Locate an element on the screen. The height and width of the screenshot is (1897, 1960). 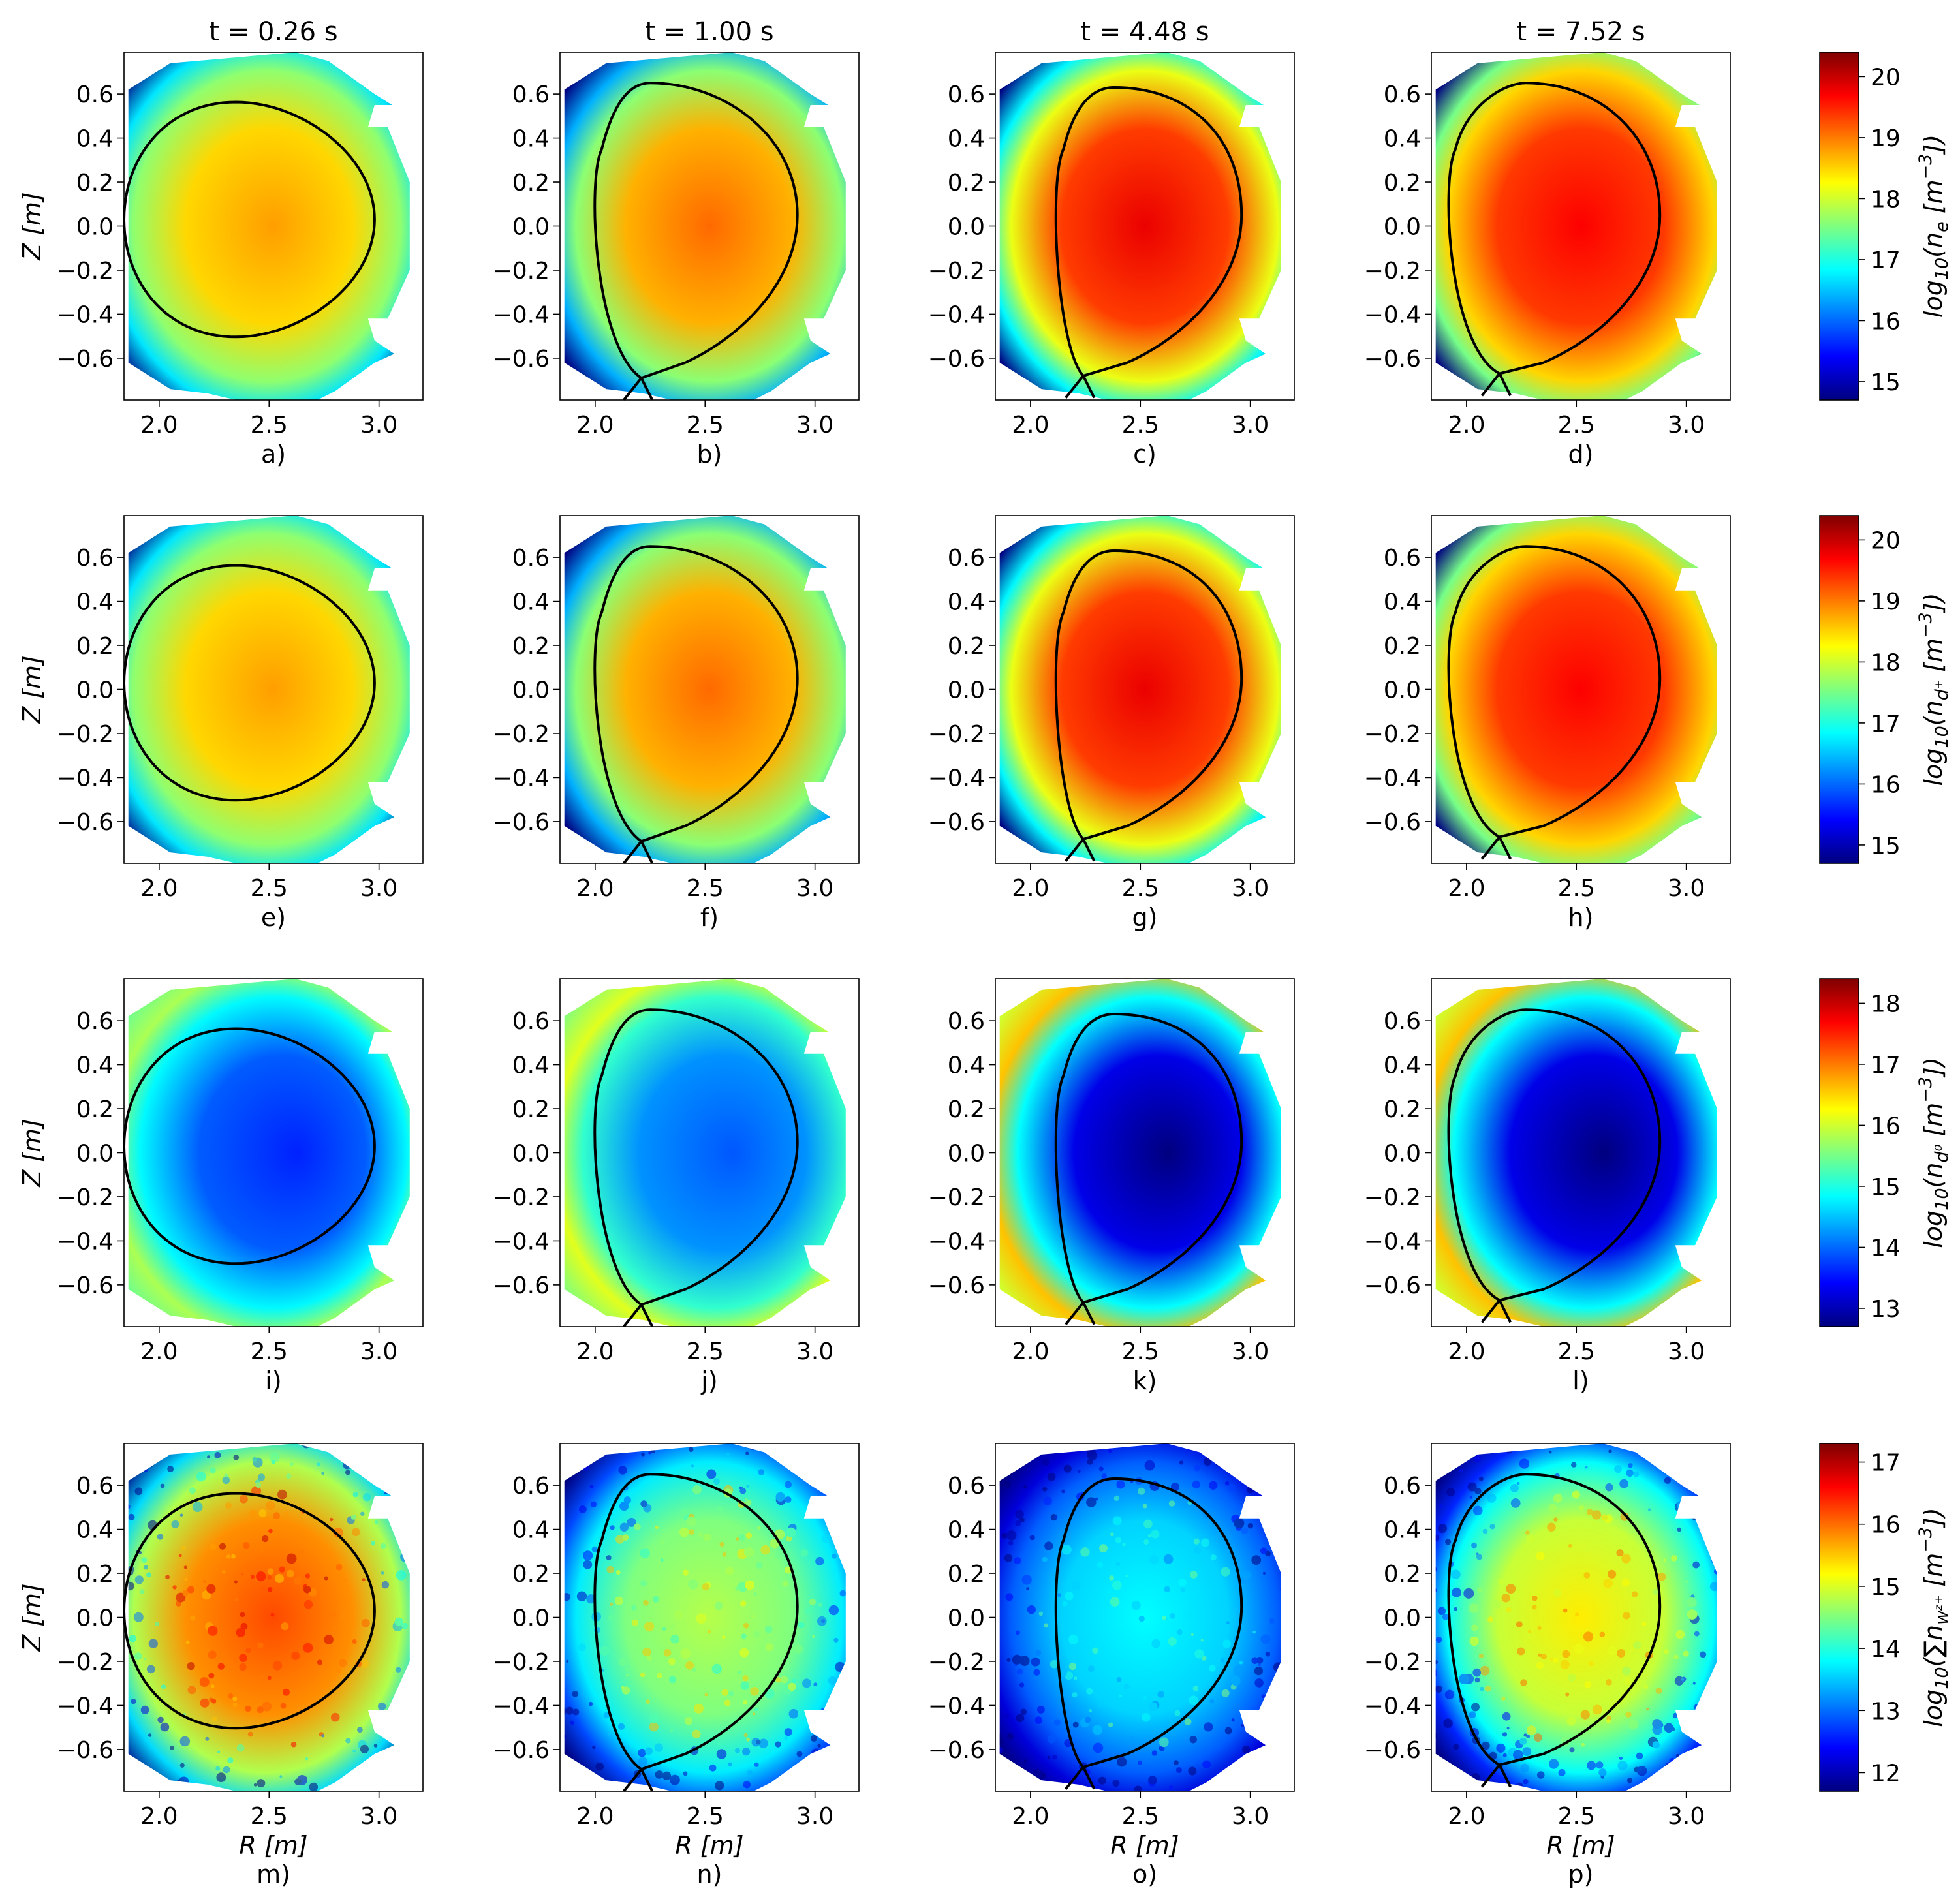
subpanel-label: f) is located at coordinates (710, 917).